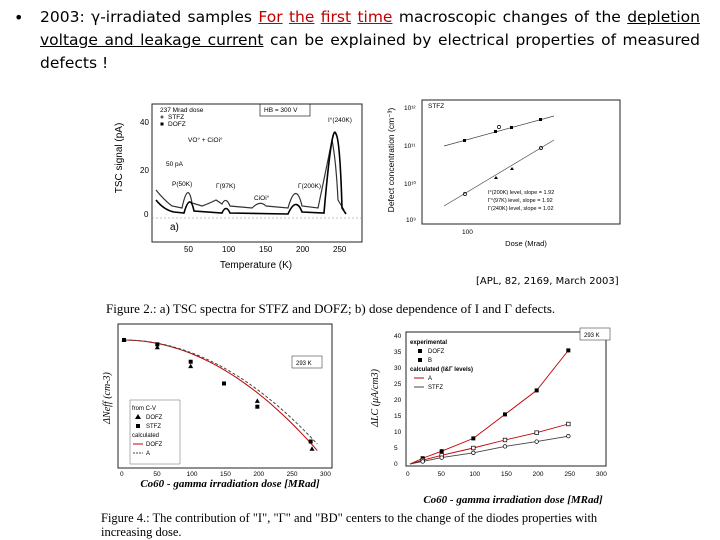  What do you see at coordinates (262, 198) in the screenshot?
I see `tsc-ann-cioi: CiOi°` at bounding box center [262, 198].